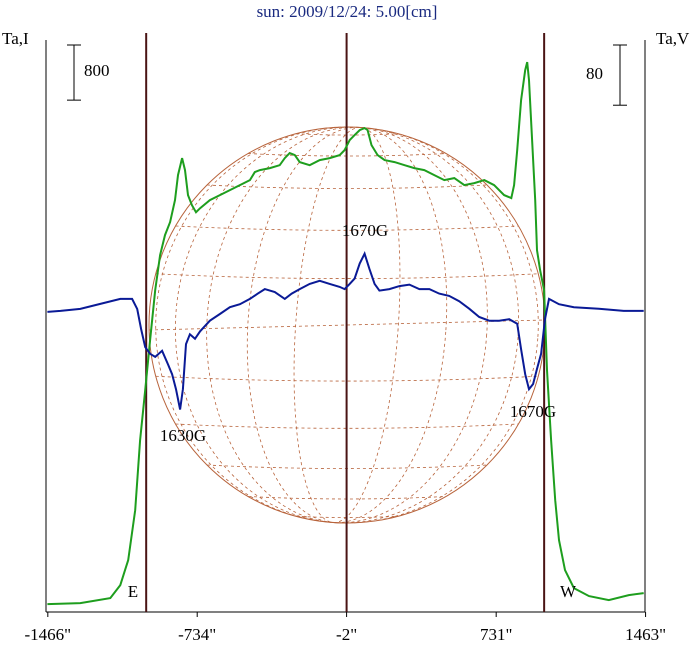 This screenshot has height=649, width=696. Describe the element at coordinates (133, 591) in the screenshot. I see `annotation: E` at that location.